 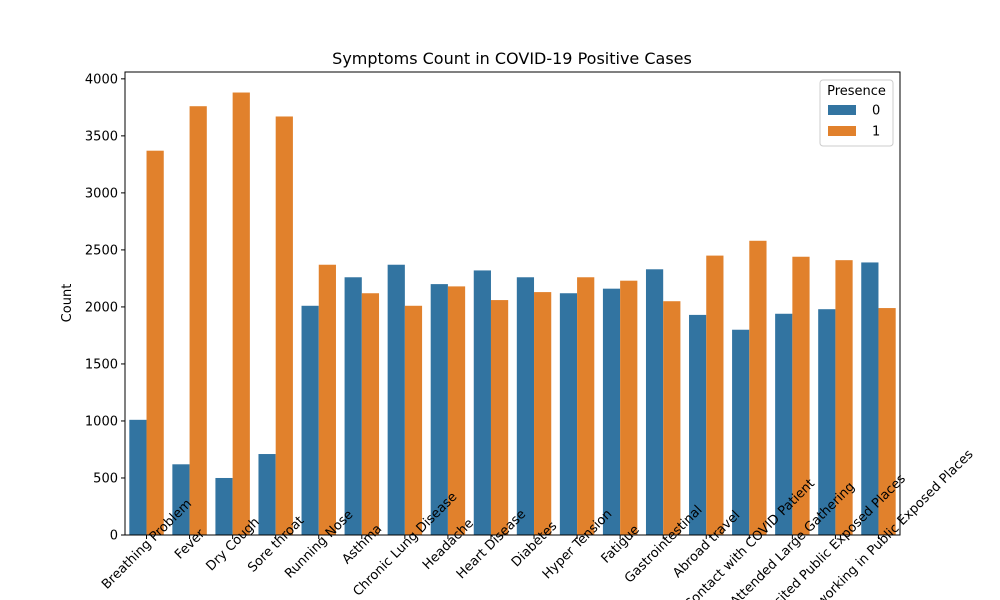 What do you see at coordinates (856, 91) in the screenshot?
I see `legend-title: Presence` at bounding box center [856, 91].